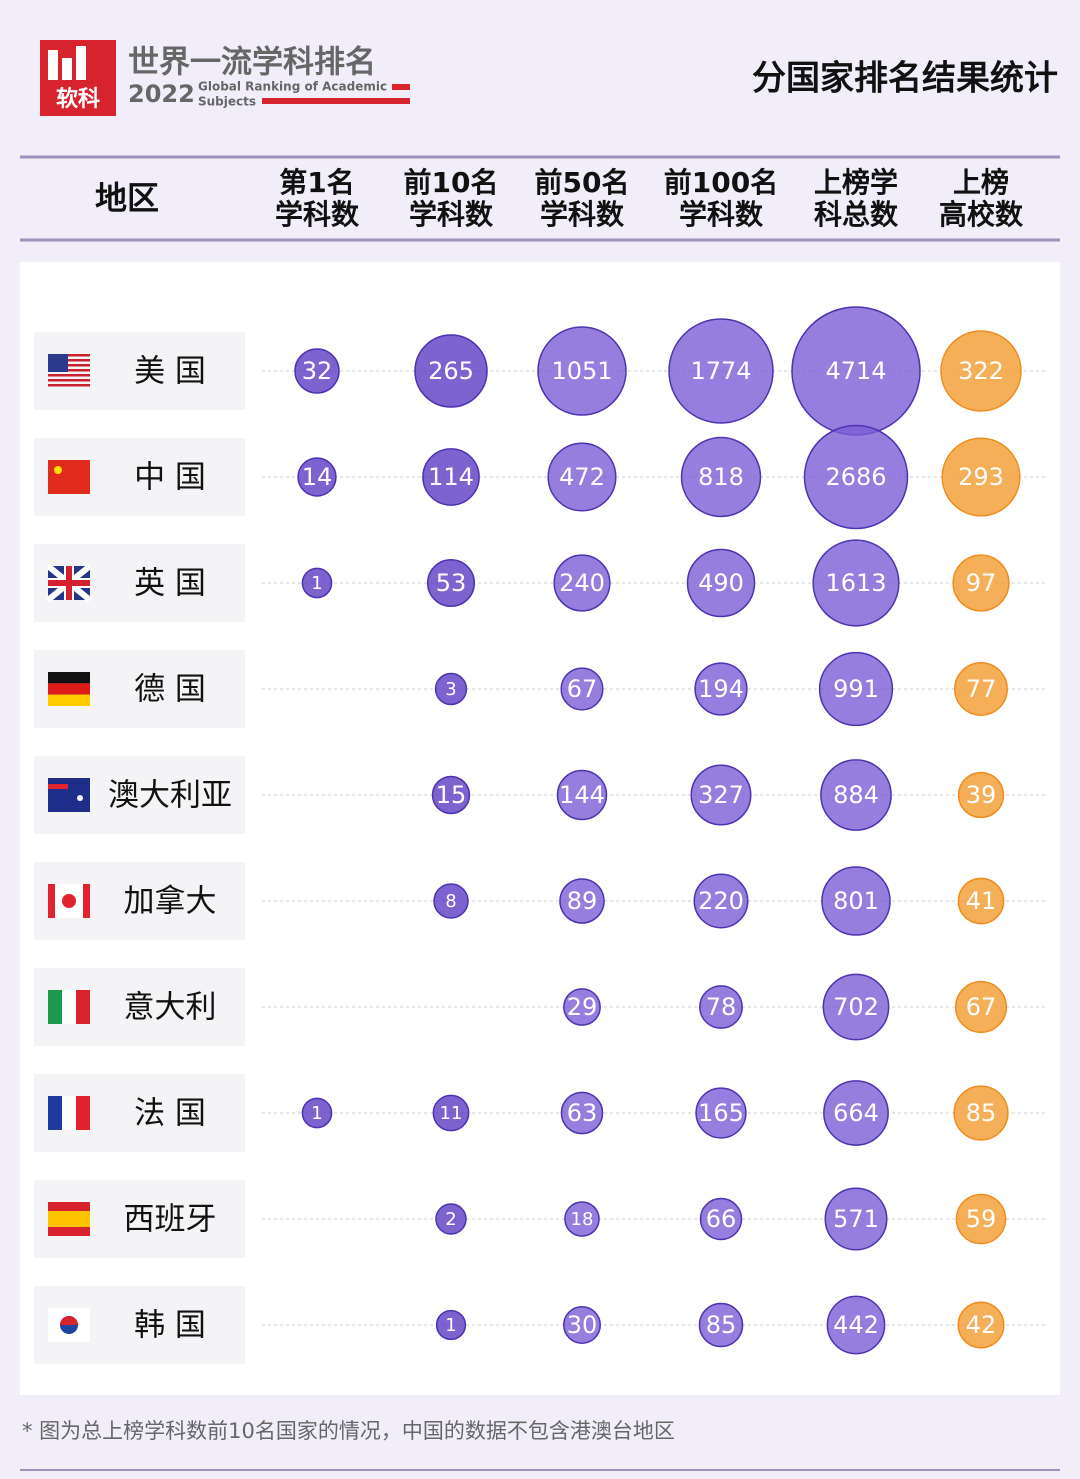 The height and width of the screenshot is (1479, 1080). Describe the element at coordinates (316, 1113) in the screenshot. I see `bubble-label: 1` at that location.